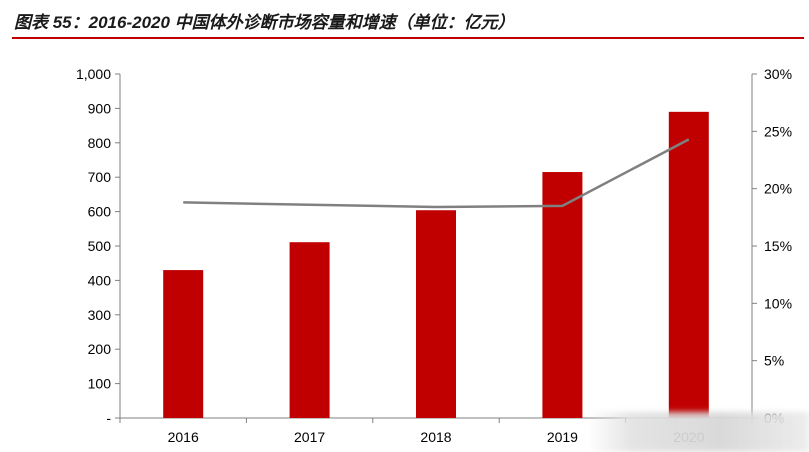 This screenshot has height=452, width=809. What do you see at coordinates (100, 177) in the screenshot?
I see `left-tick-label: 700` at bounding box center [100, 177].